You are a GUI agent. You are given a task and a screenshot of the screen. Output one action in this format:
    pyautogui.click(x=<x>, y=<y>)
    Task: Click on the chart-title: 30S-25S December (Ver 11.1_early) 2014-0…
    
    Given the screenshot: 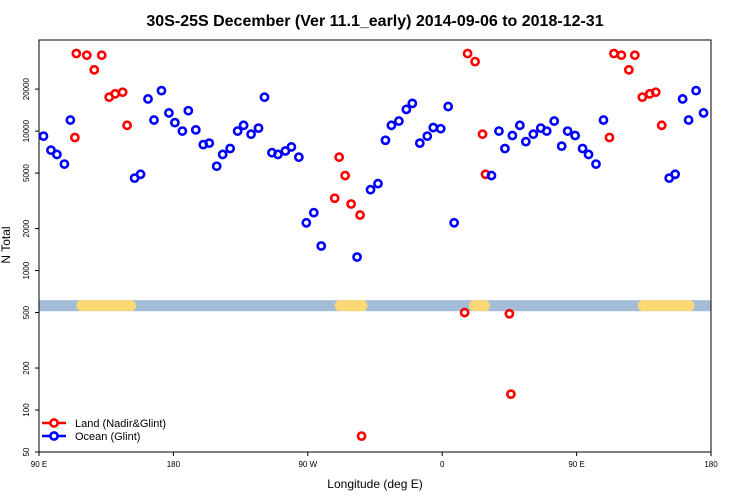 What is the action you would take?
    pyautogui.click(x=374, y=21)
    